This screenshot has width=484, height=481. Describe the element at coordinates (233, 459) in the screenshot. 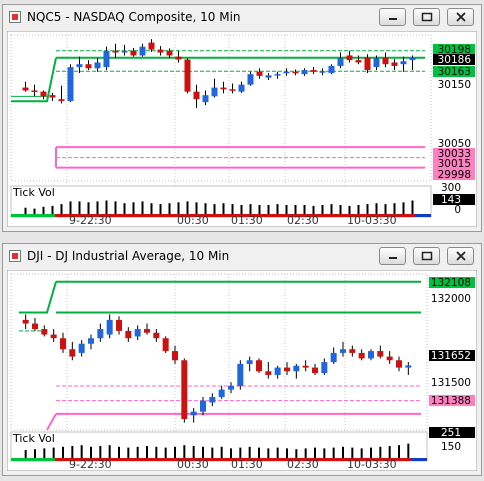

I see `session-strip-overnight` at that location.